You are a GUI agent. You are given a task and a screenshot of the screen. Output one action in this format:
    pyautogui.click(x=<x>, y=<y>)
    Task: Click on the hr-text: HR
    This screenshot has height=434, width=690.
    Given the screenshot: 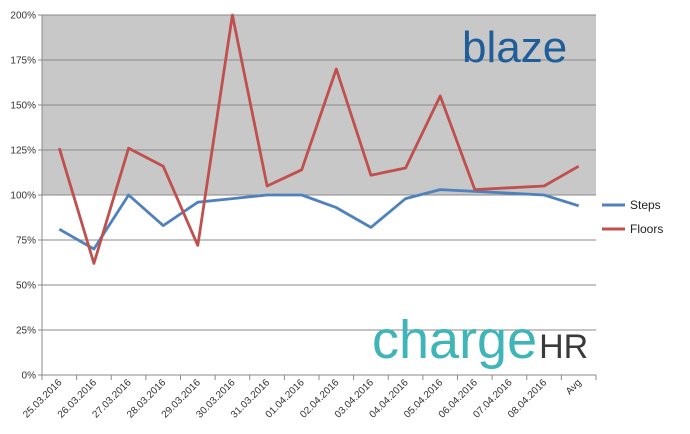 What is the action you would take?
    pyautogui.click(x=563, y=347)
    